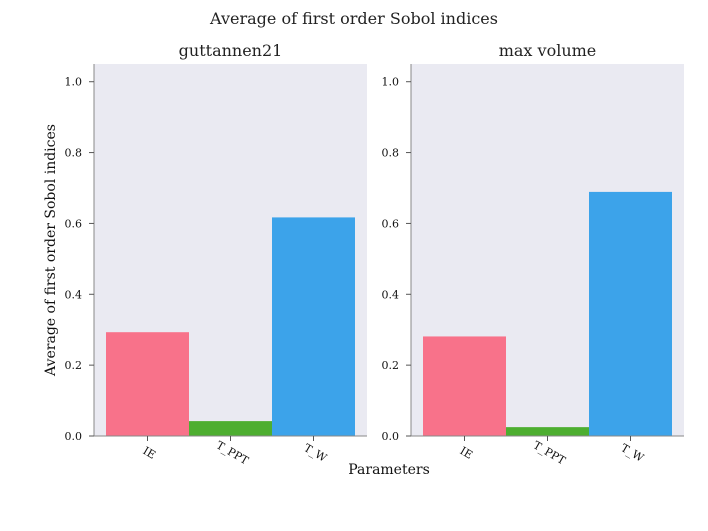 This screenshot has height=531, width=708. I want to click on figure-title: Average of first order Sobol indices, so click(353, 18).